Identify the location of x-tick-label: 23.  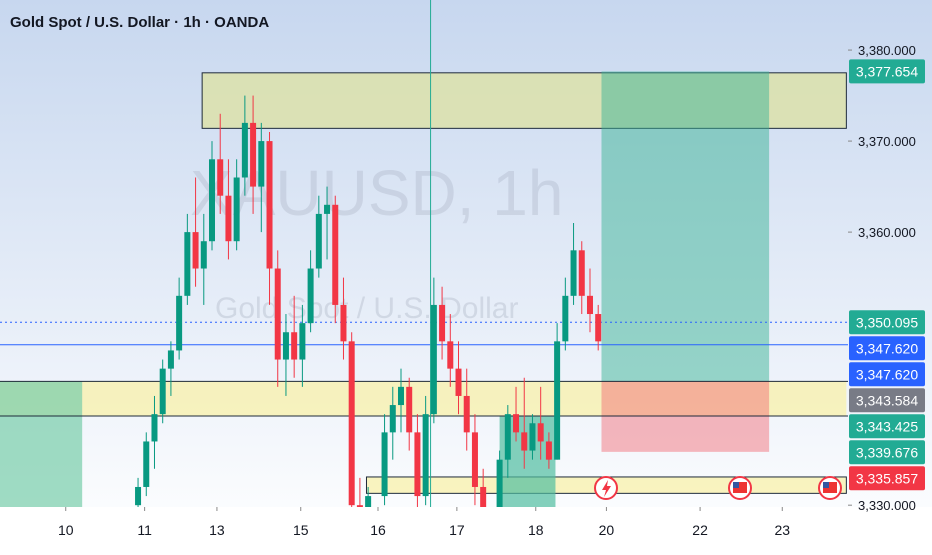
(782, 530).